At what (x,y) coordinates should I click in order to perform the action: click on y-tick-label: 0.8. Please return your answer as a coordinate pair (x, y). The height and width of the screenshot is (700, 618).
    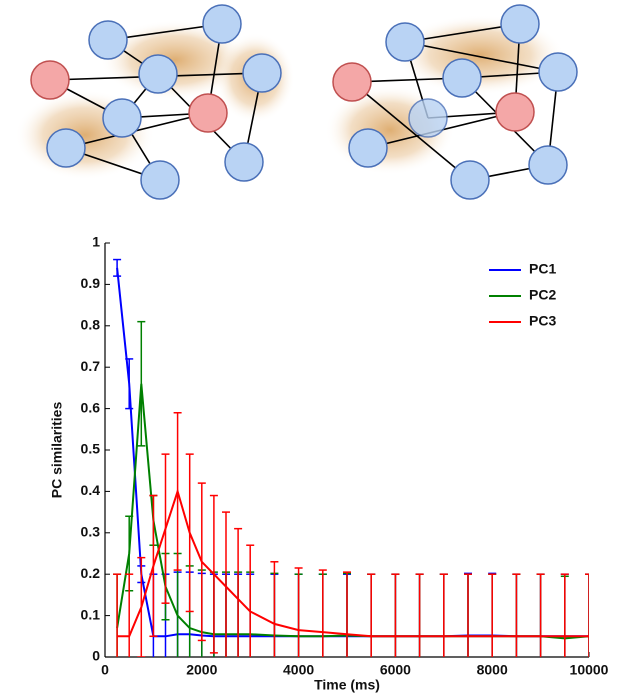
    Looking at the image, I should click on (91, 325).